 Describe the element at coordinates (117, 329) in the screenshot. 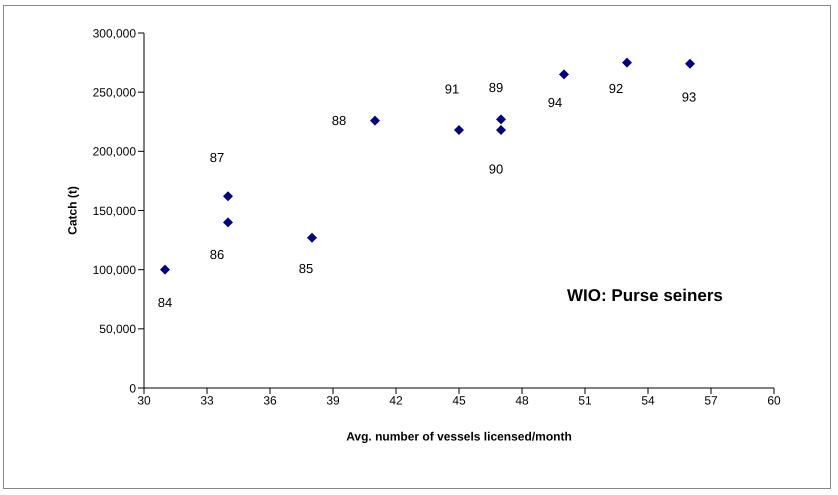

I see `y-tick-label: 50,000` at that location.